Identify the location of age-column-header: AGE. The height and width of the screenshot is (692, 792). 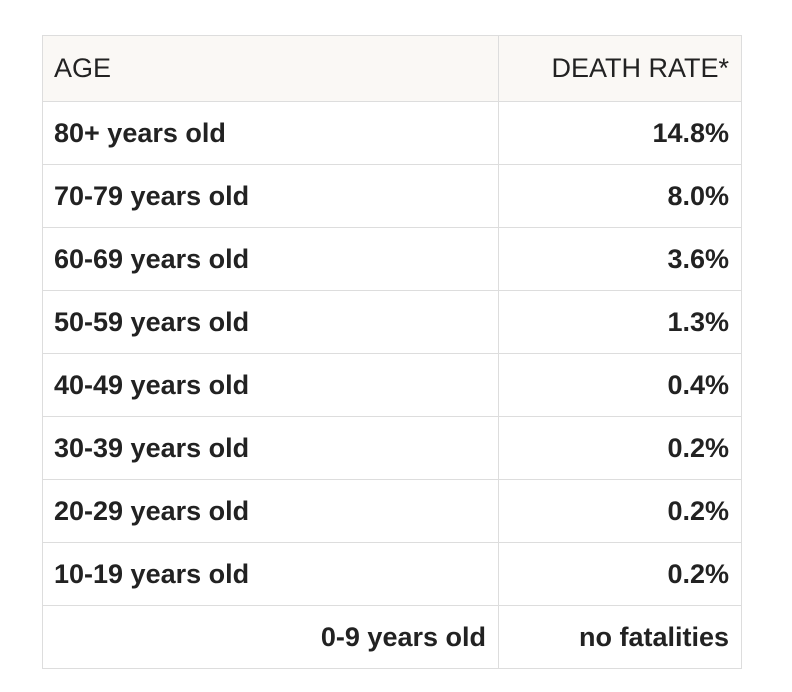
(270, 68).